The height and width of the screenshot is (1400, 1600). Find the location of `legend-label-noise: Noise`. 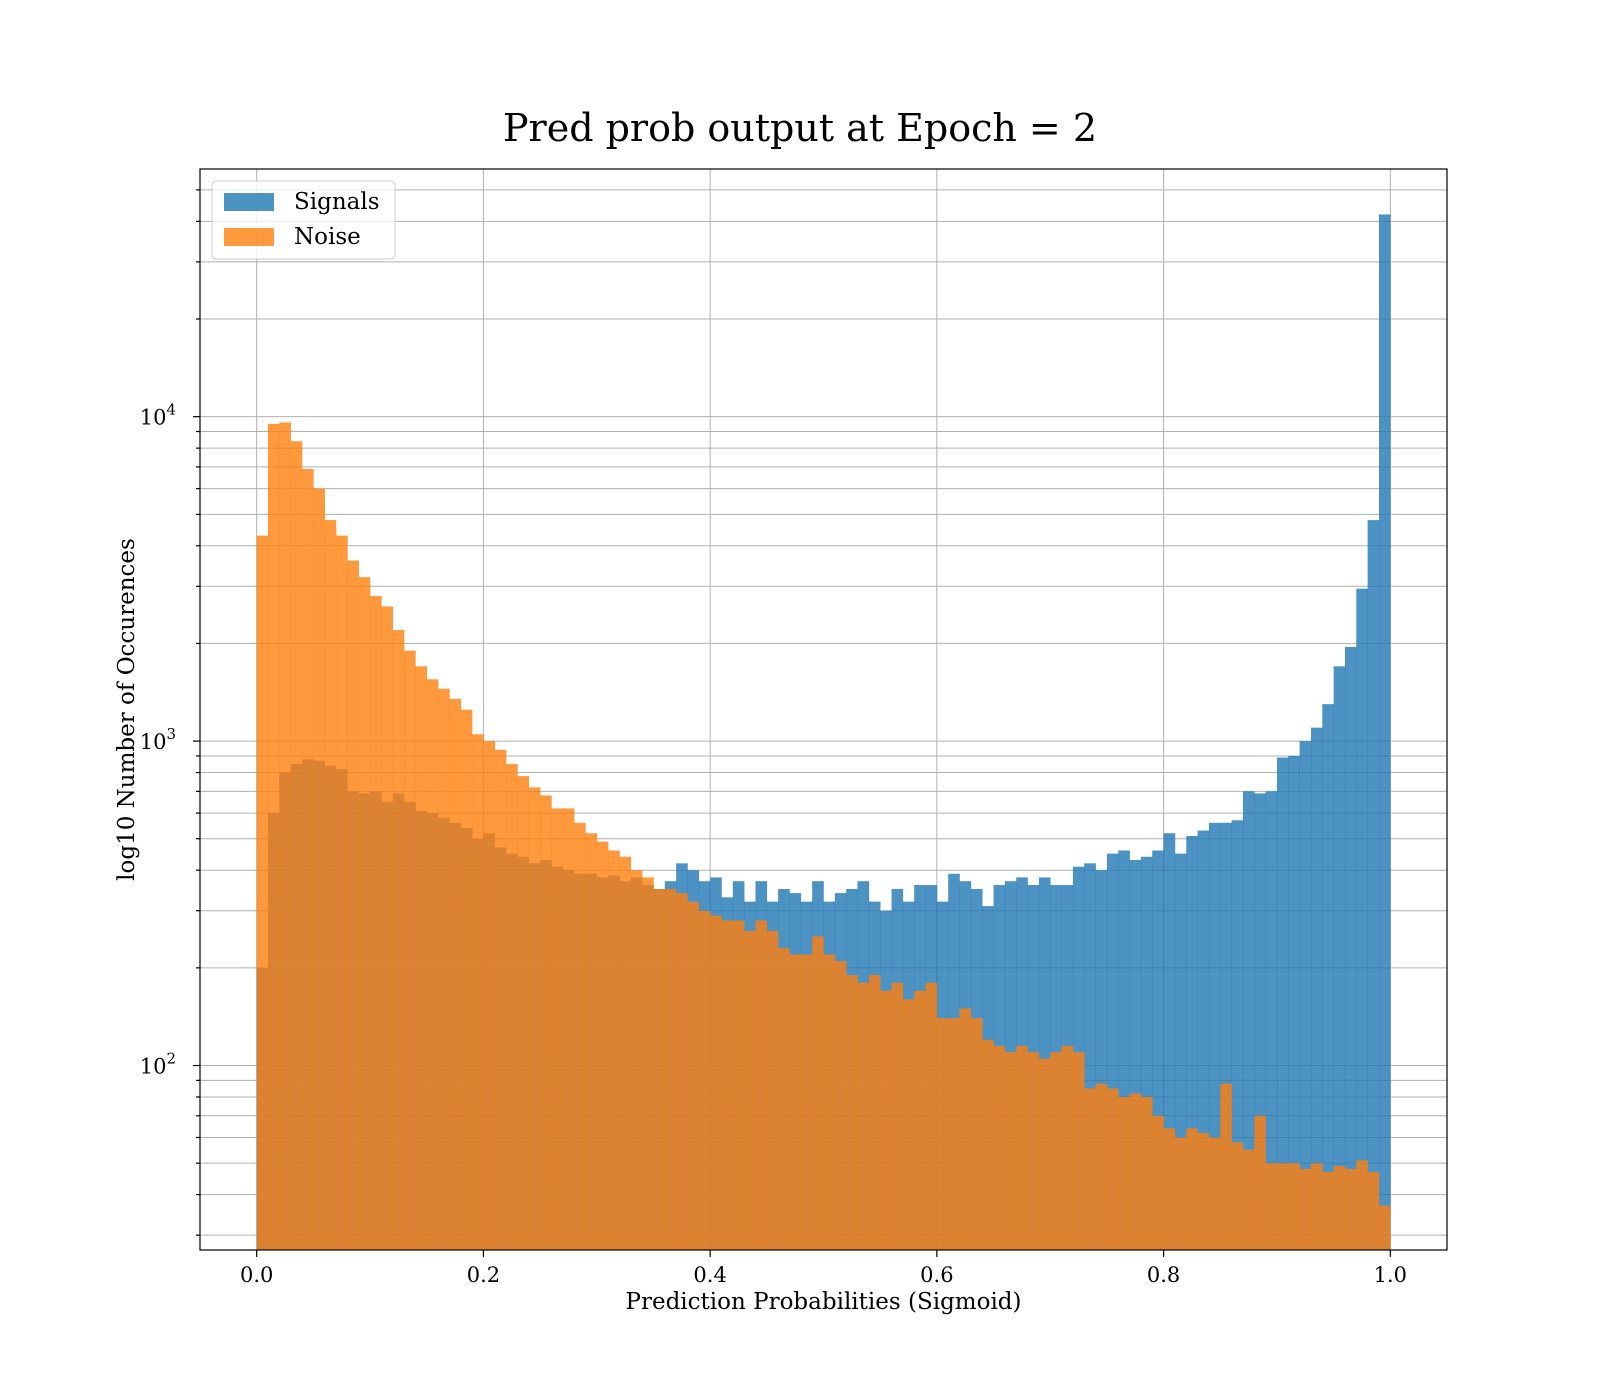

legend-label-noise: Noise is located at coordinates (327, 237).